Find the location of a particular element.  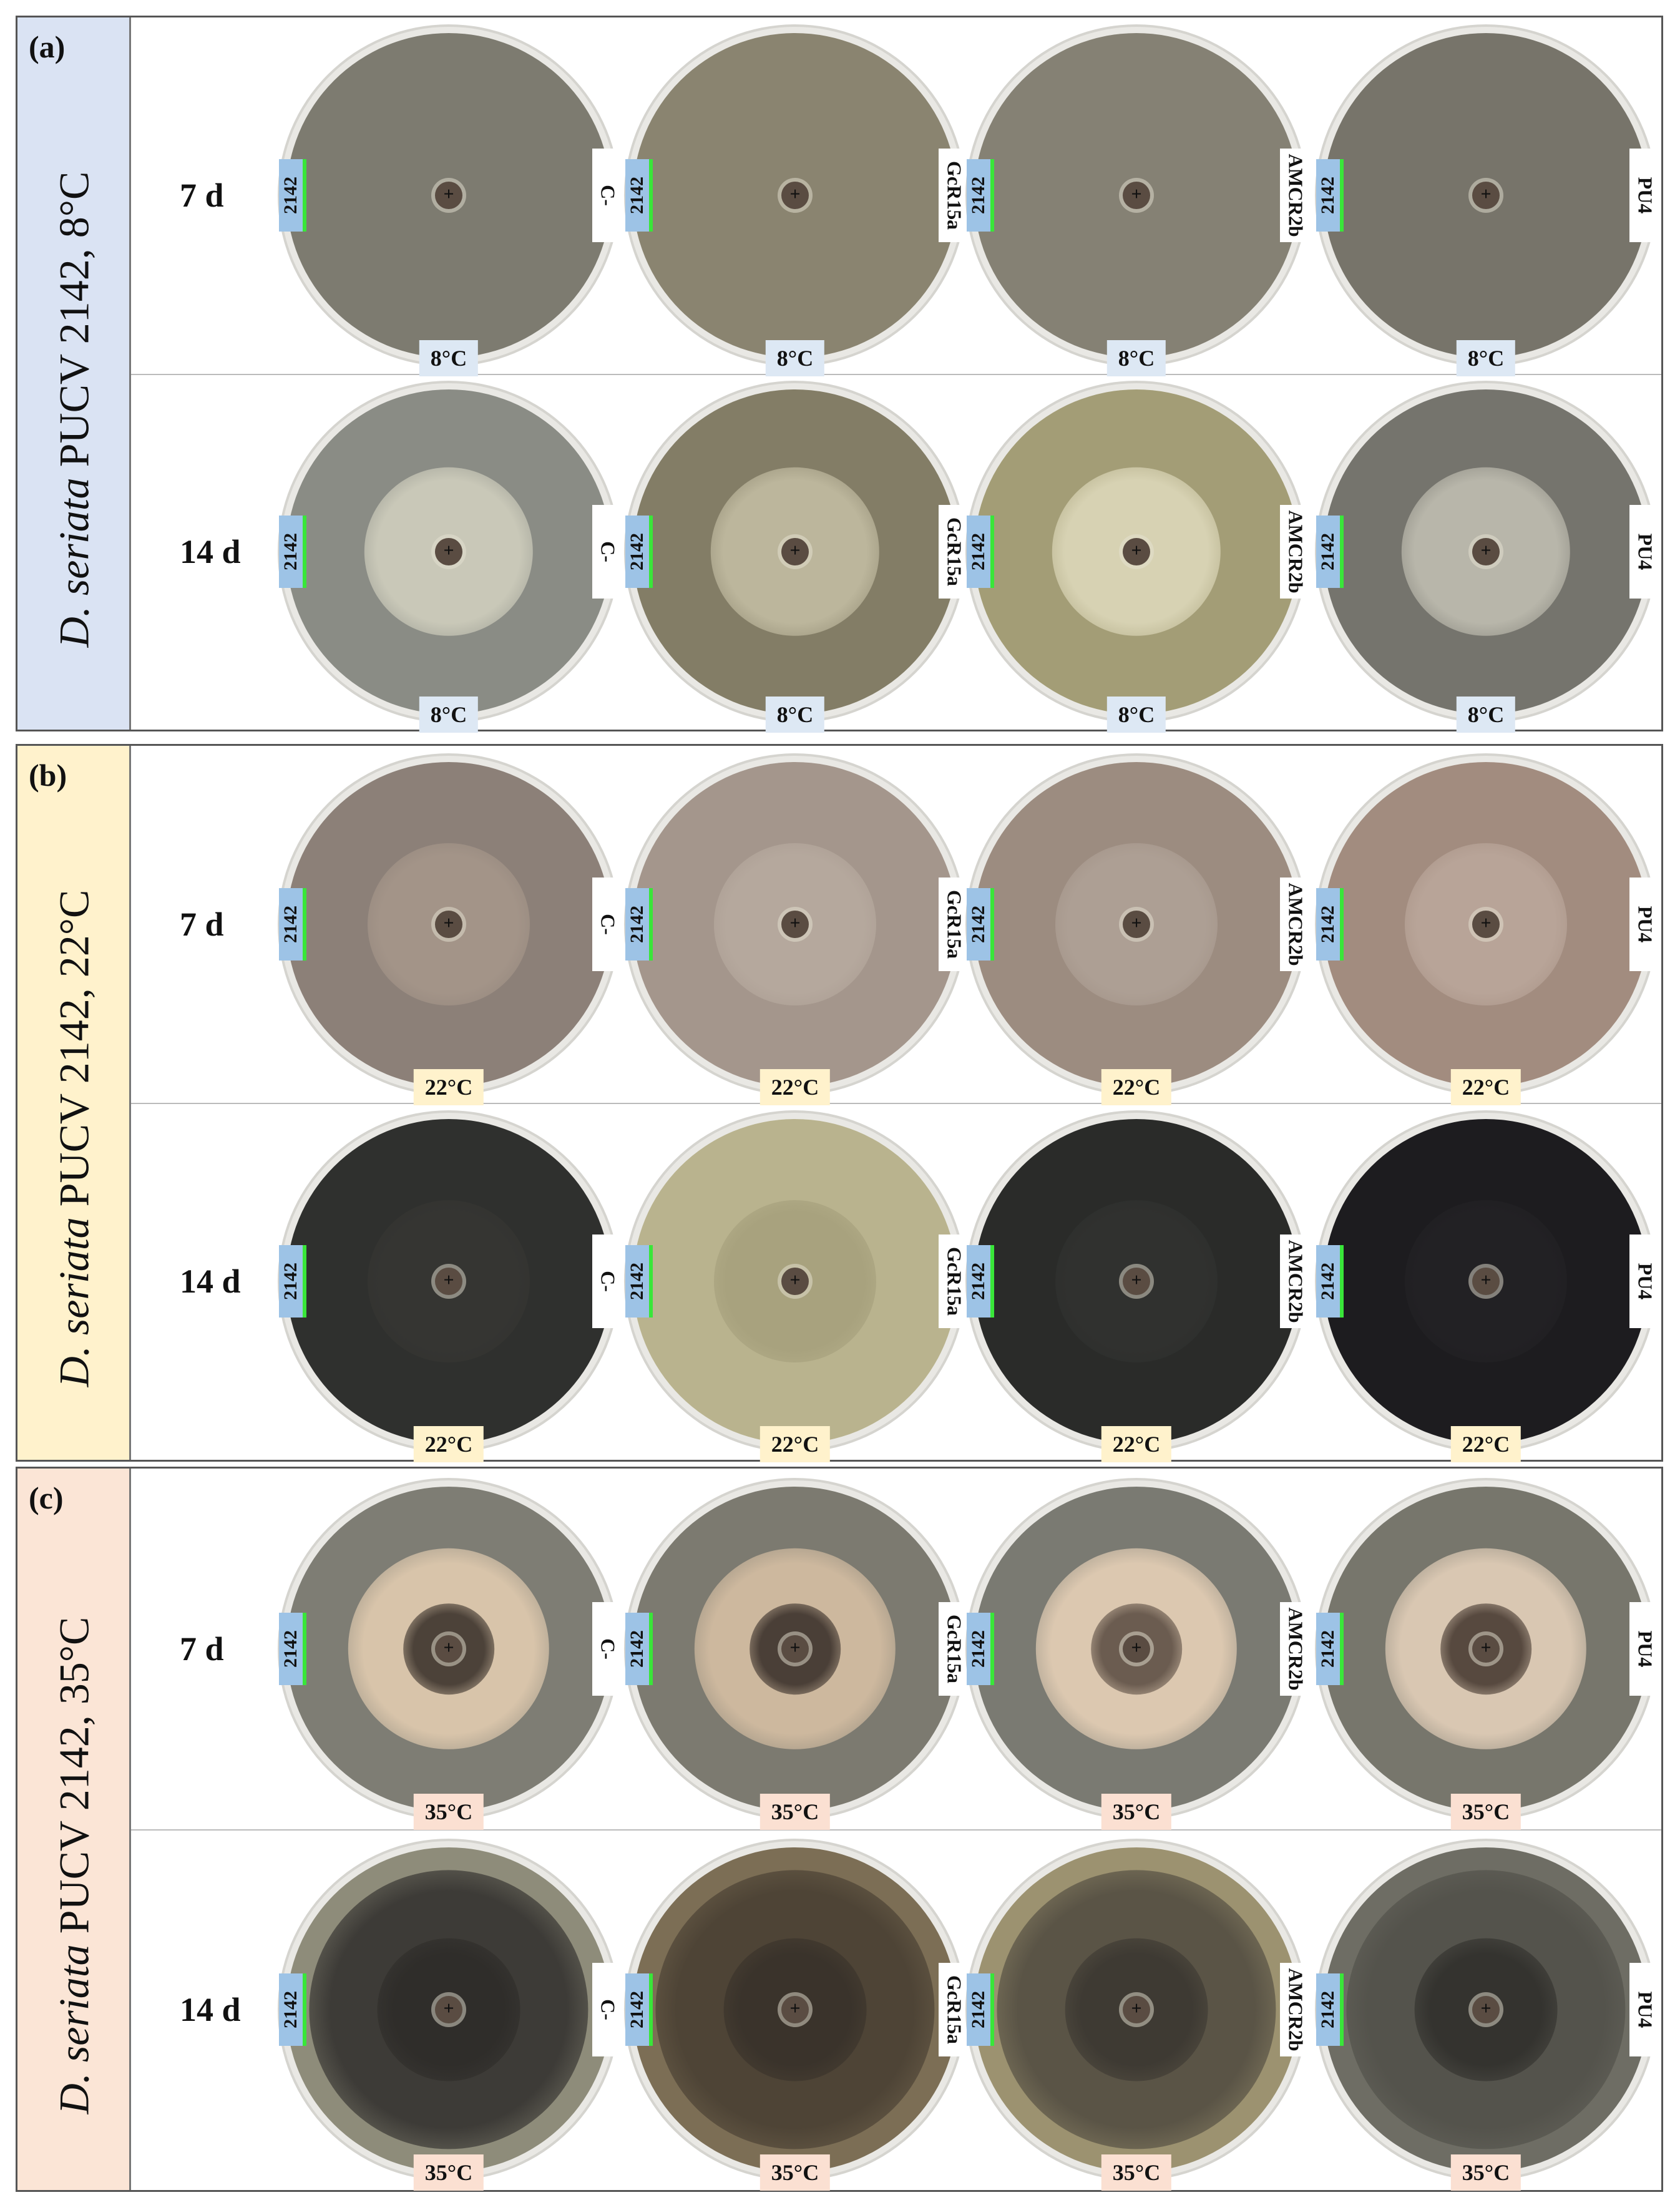

petri-dish: 2142 GcR15a 35°C is located at coordinates (798, 1658).